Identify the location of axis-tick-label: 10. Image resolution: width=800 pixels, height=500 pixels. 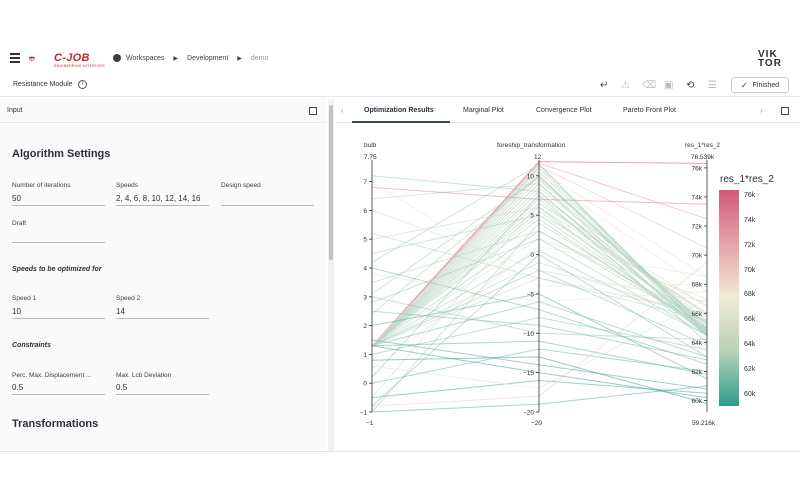
(531, 176).